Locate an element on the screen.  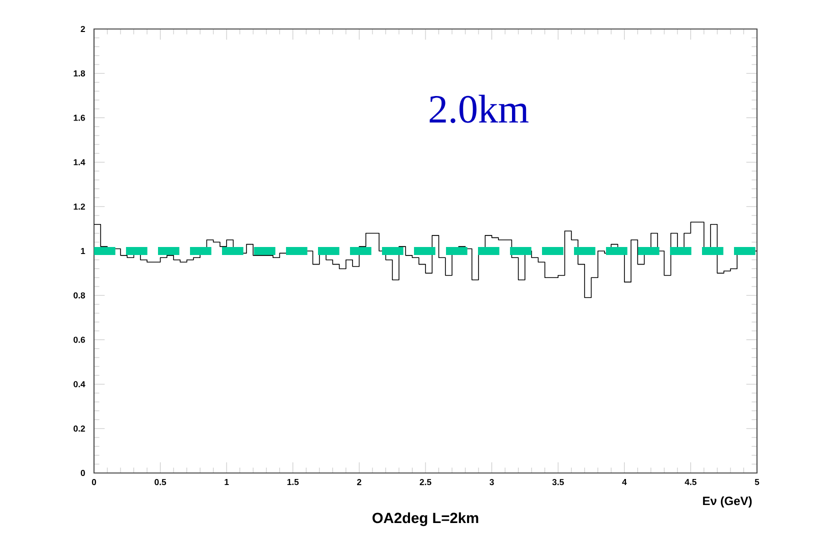
x-tick-label: 1 is located at coordinates (226, 482).